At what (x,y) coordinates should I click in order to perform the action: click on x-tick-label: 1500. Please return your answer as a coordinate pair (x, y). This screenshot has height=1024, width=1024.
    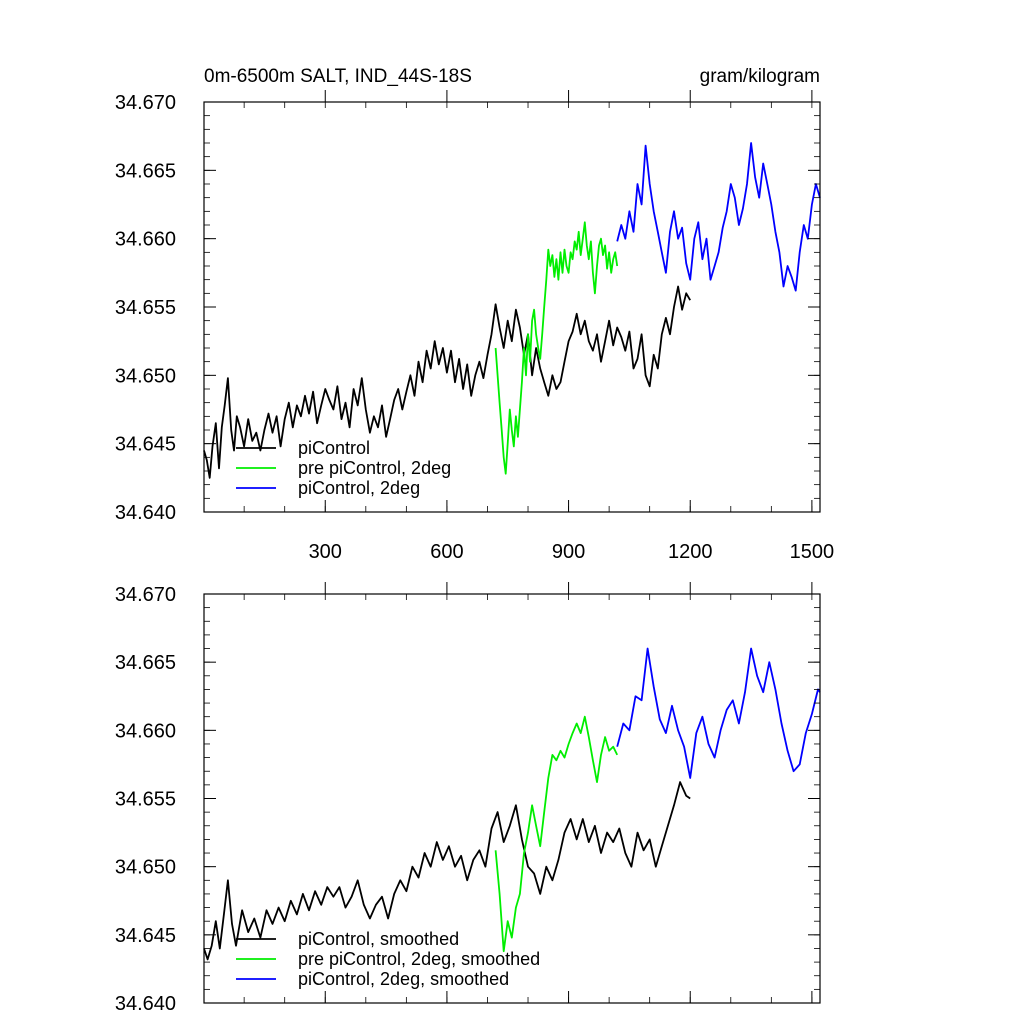
    Looking at the image, I should click on (812, 552).